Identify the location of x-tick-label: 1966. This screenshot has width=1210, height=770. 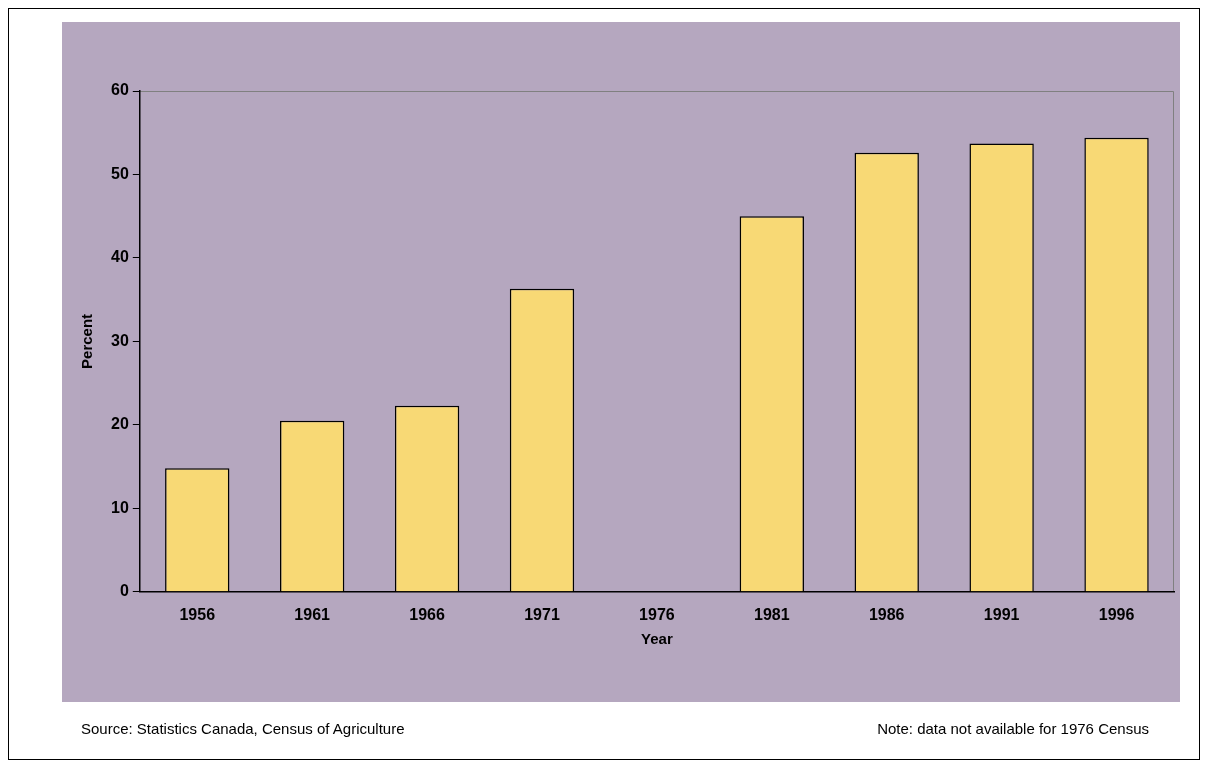
(427, 614).